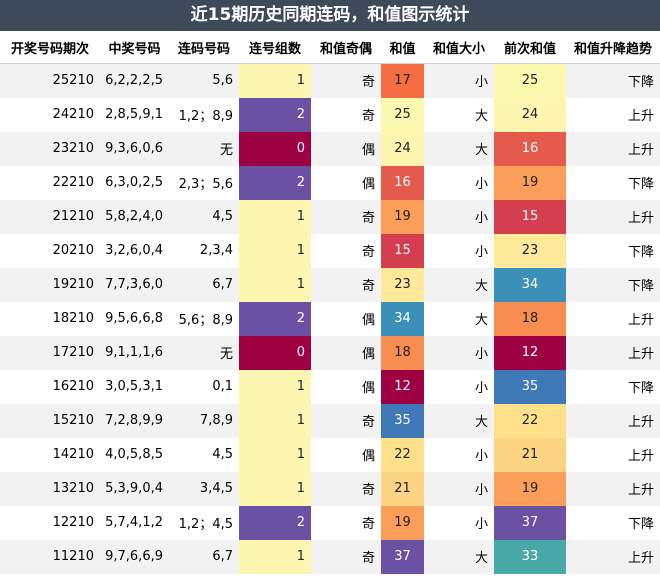  Describe the element at coordinates (50, 47) in the screenshot. I see `col-header-period: 开奖号码期次` at that location.